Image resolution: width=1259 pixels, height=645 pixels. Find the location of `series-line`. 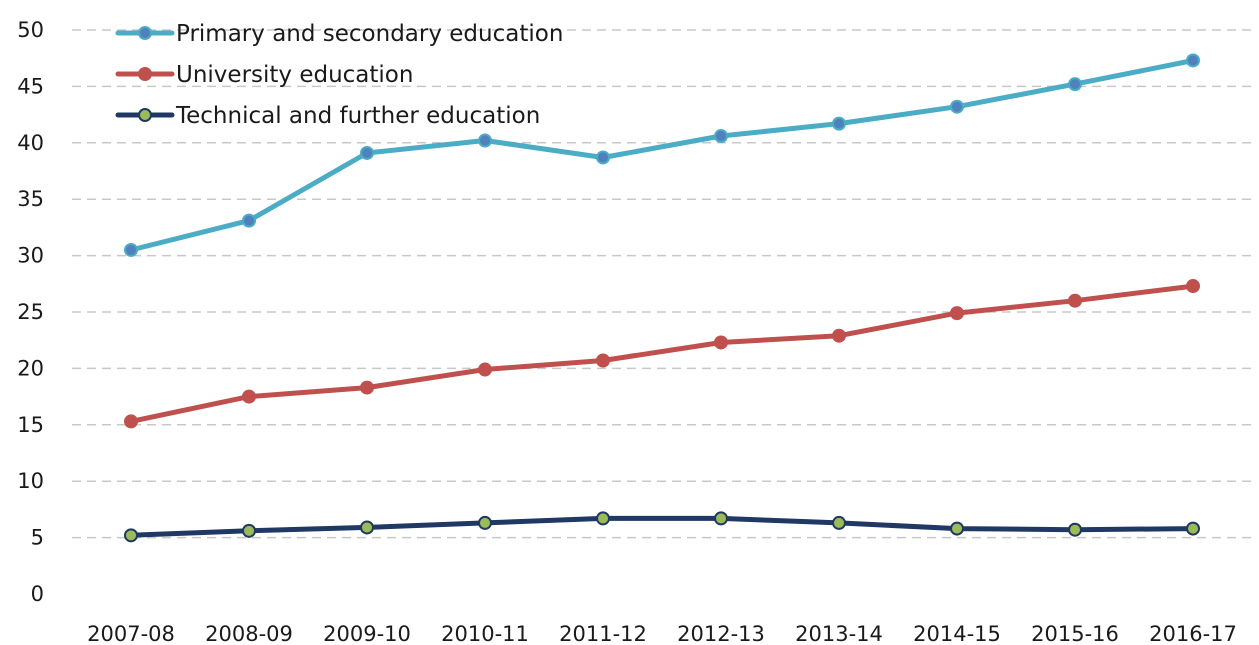

series-line is located at coordinates (662, 526).